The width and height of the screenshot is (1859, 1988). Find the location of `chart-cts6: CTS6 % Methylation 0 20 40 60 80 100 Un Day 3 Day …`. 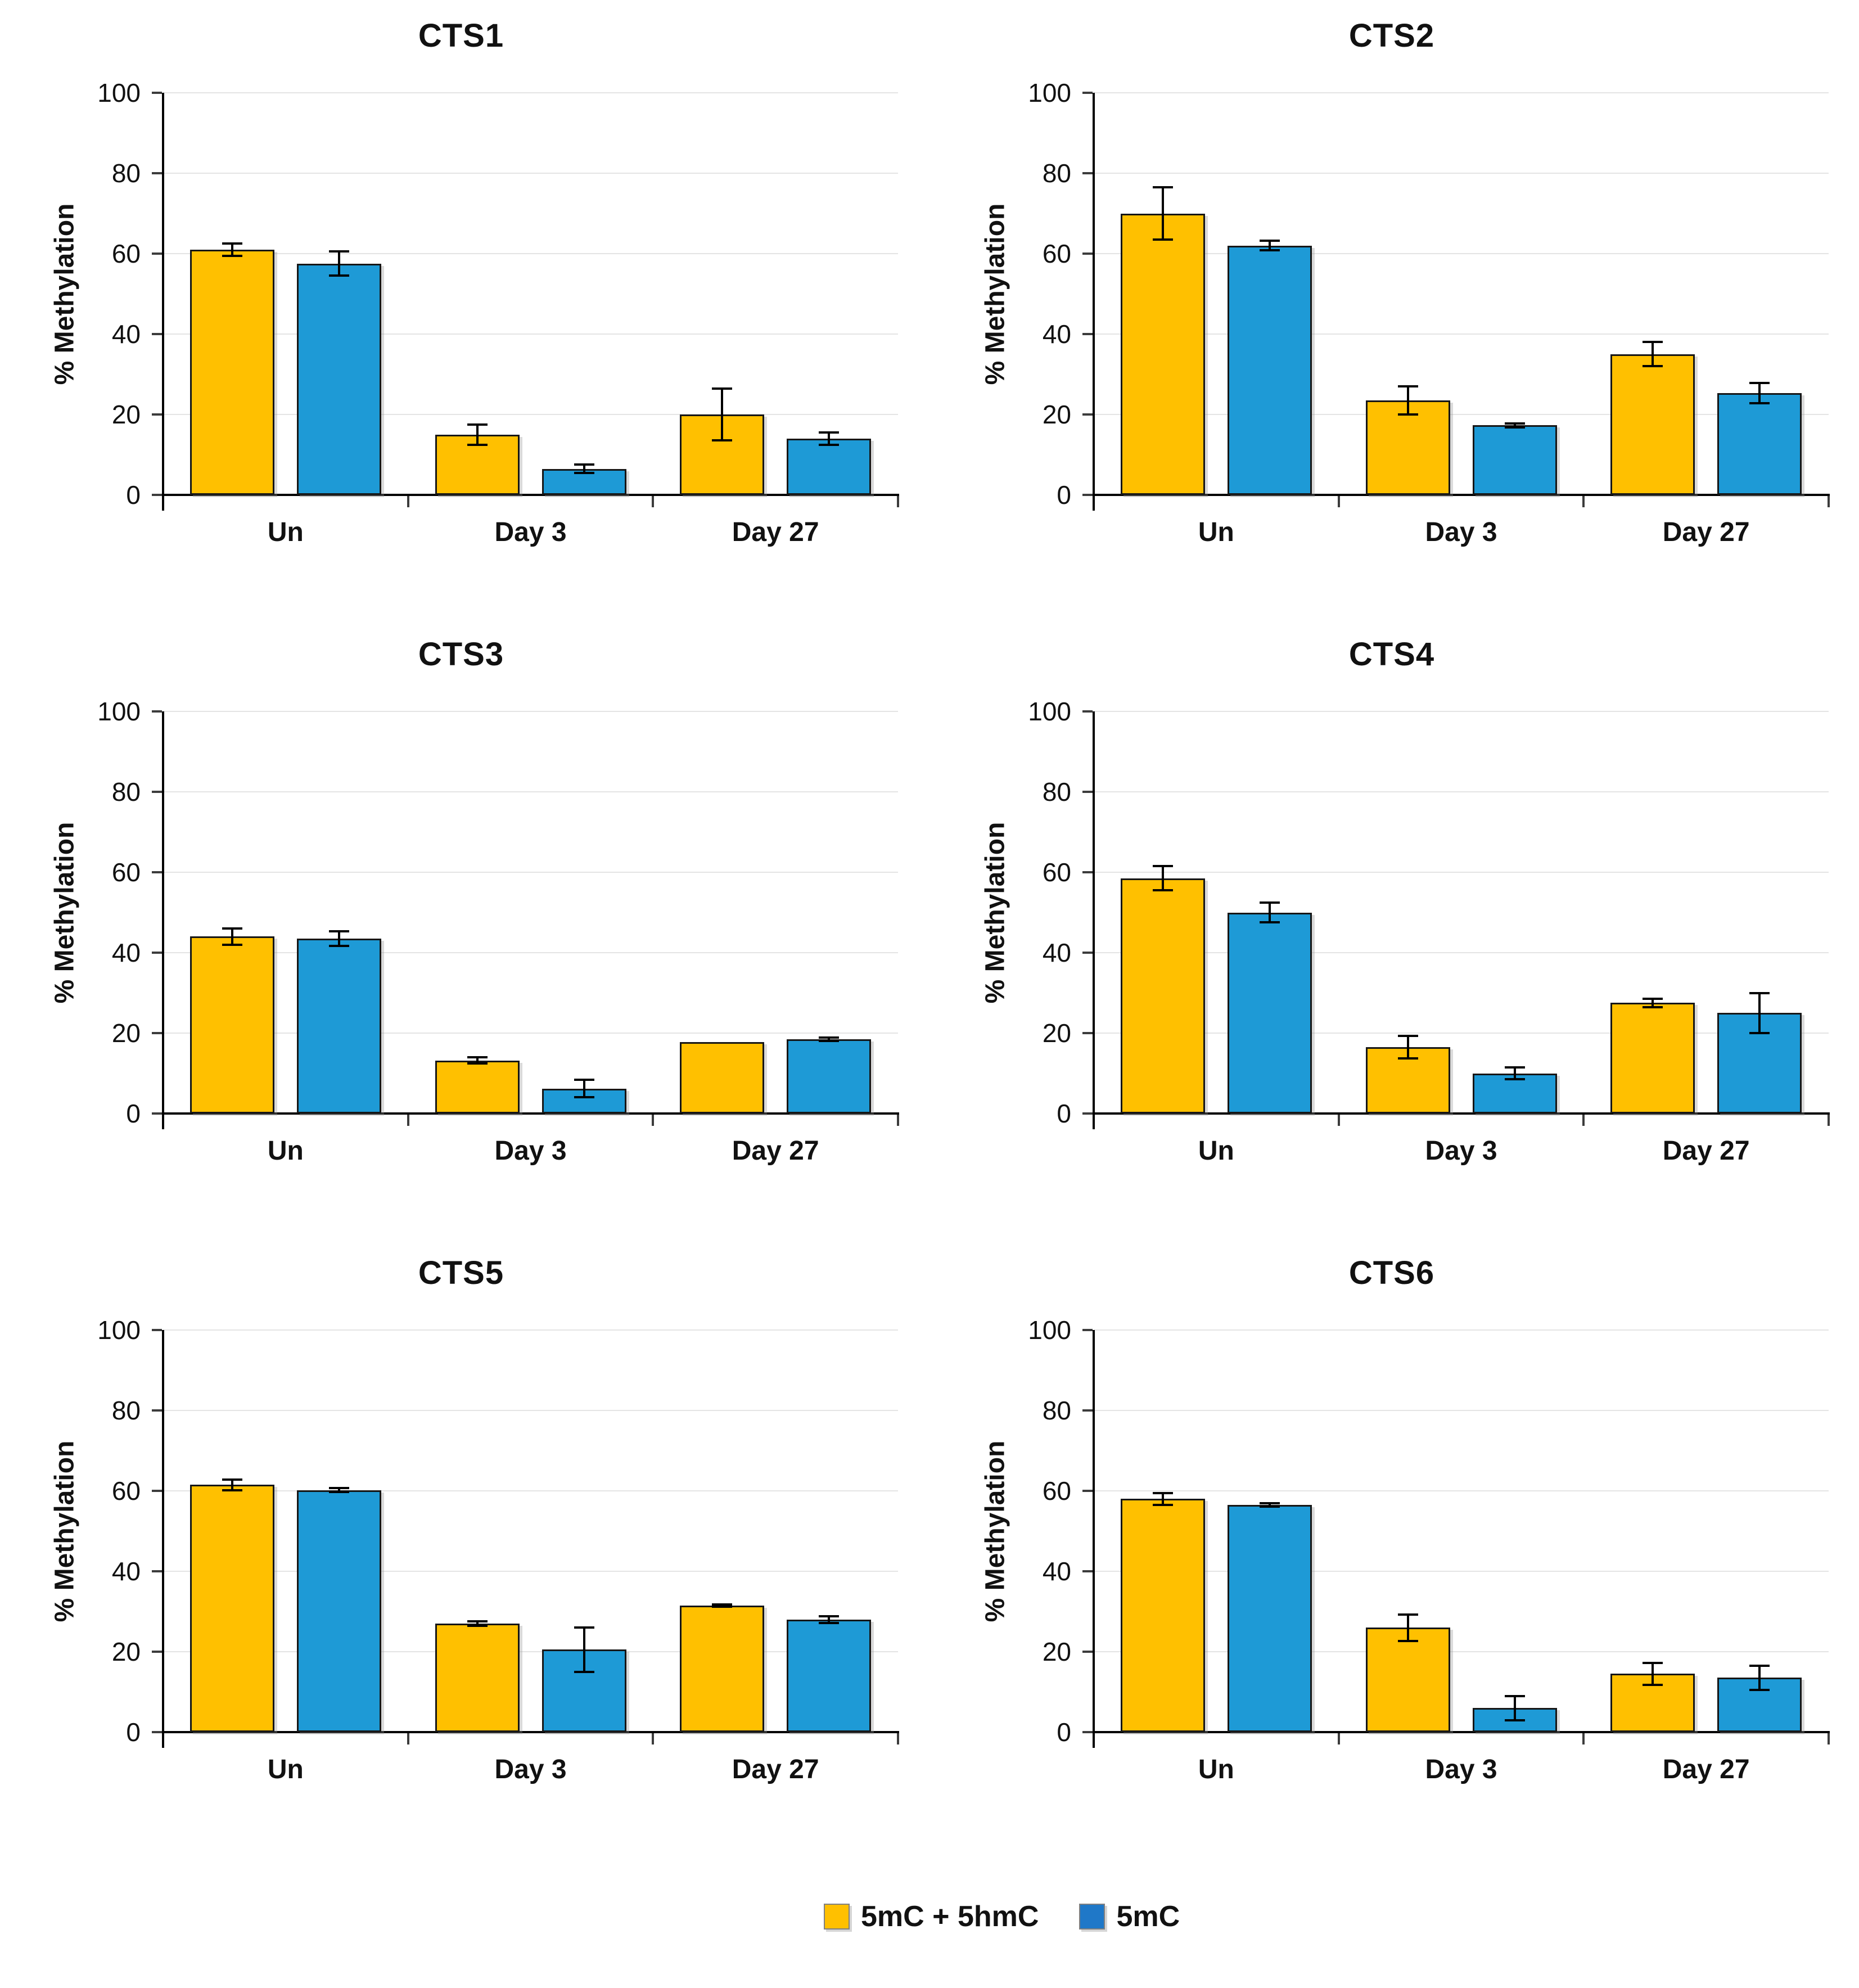

chart-cts6: CTS6 % Methylation 0 20 40 60 80 100 Un Day 3 Day … is located at coordinates (1391, 1535).